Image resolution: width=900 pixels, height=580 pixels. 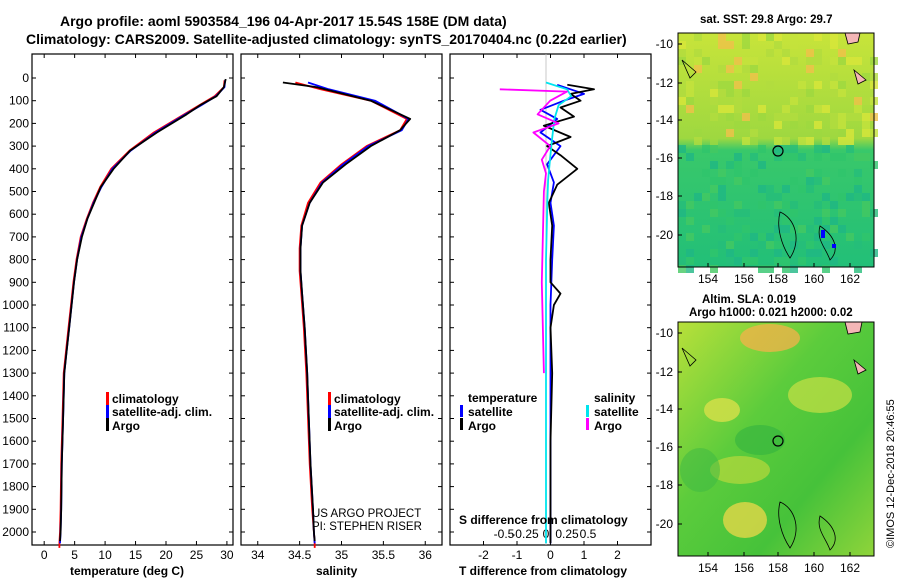 What do you see at coordinates (778, 568) in the screenshot?
I see `longitude-tick-label: 158` at bounding box center [778, 568].